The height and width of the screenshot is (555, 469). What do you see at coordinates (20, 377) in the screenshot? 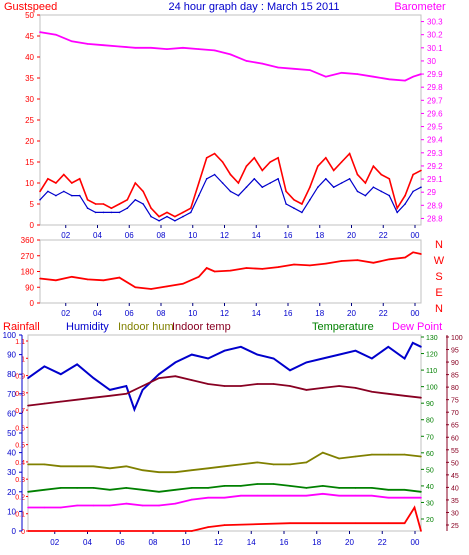
I see `rain-axis-ticklabel: 0.9` at bounding box center [20, 377].